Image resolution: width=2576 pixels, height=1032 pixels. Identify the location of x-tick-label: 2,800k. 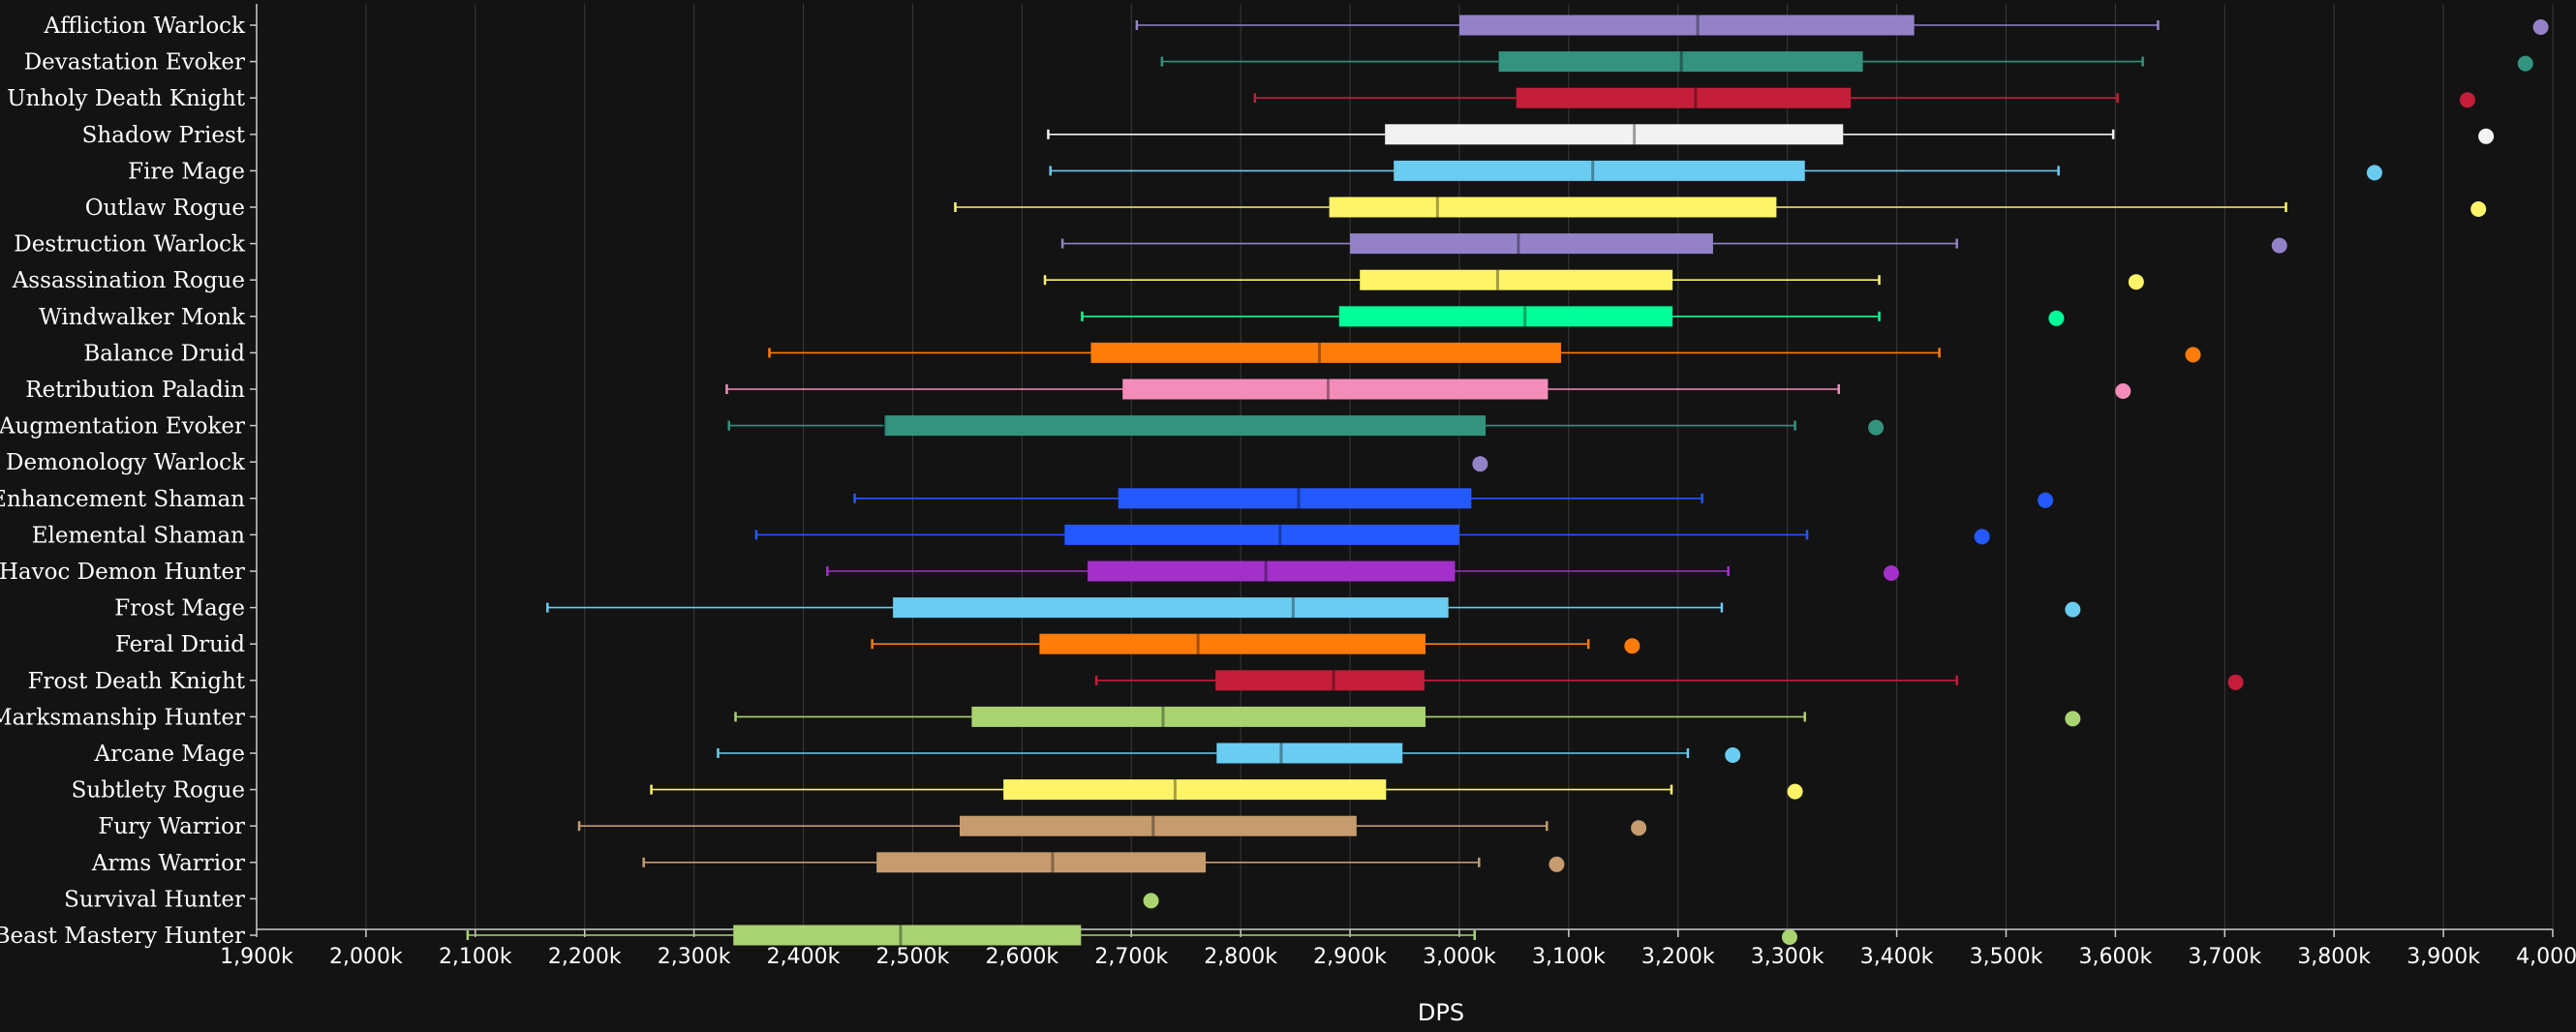
(1240, 957).